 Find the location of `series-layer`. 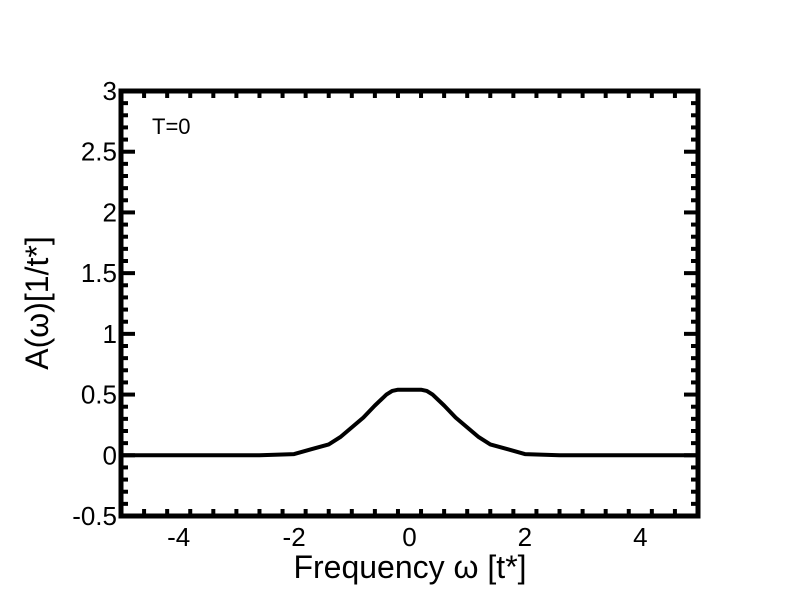

series-layer is located at coordinates (409, 422).